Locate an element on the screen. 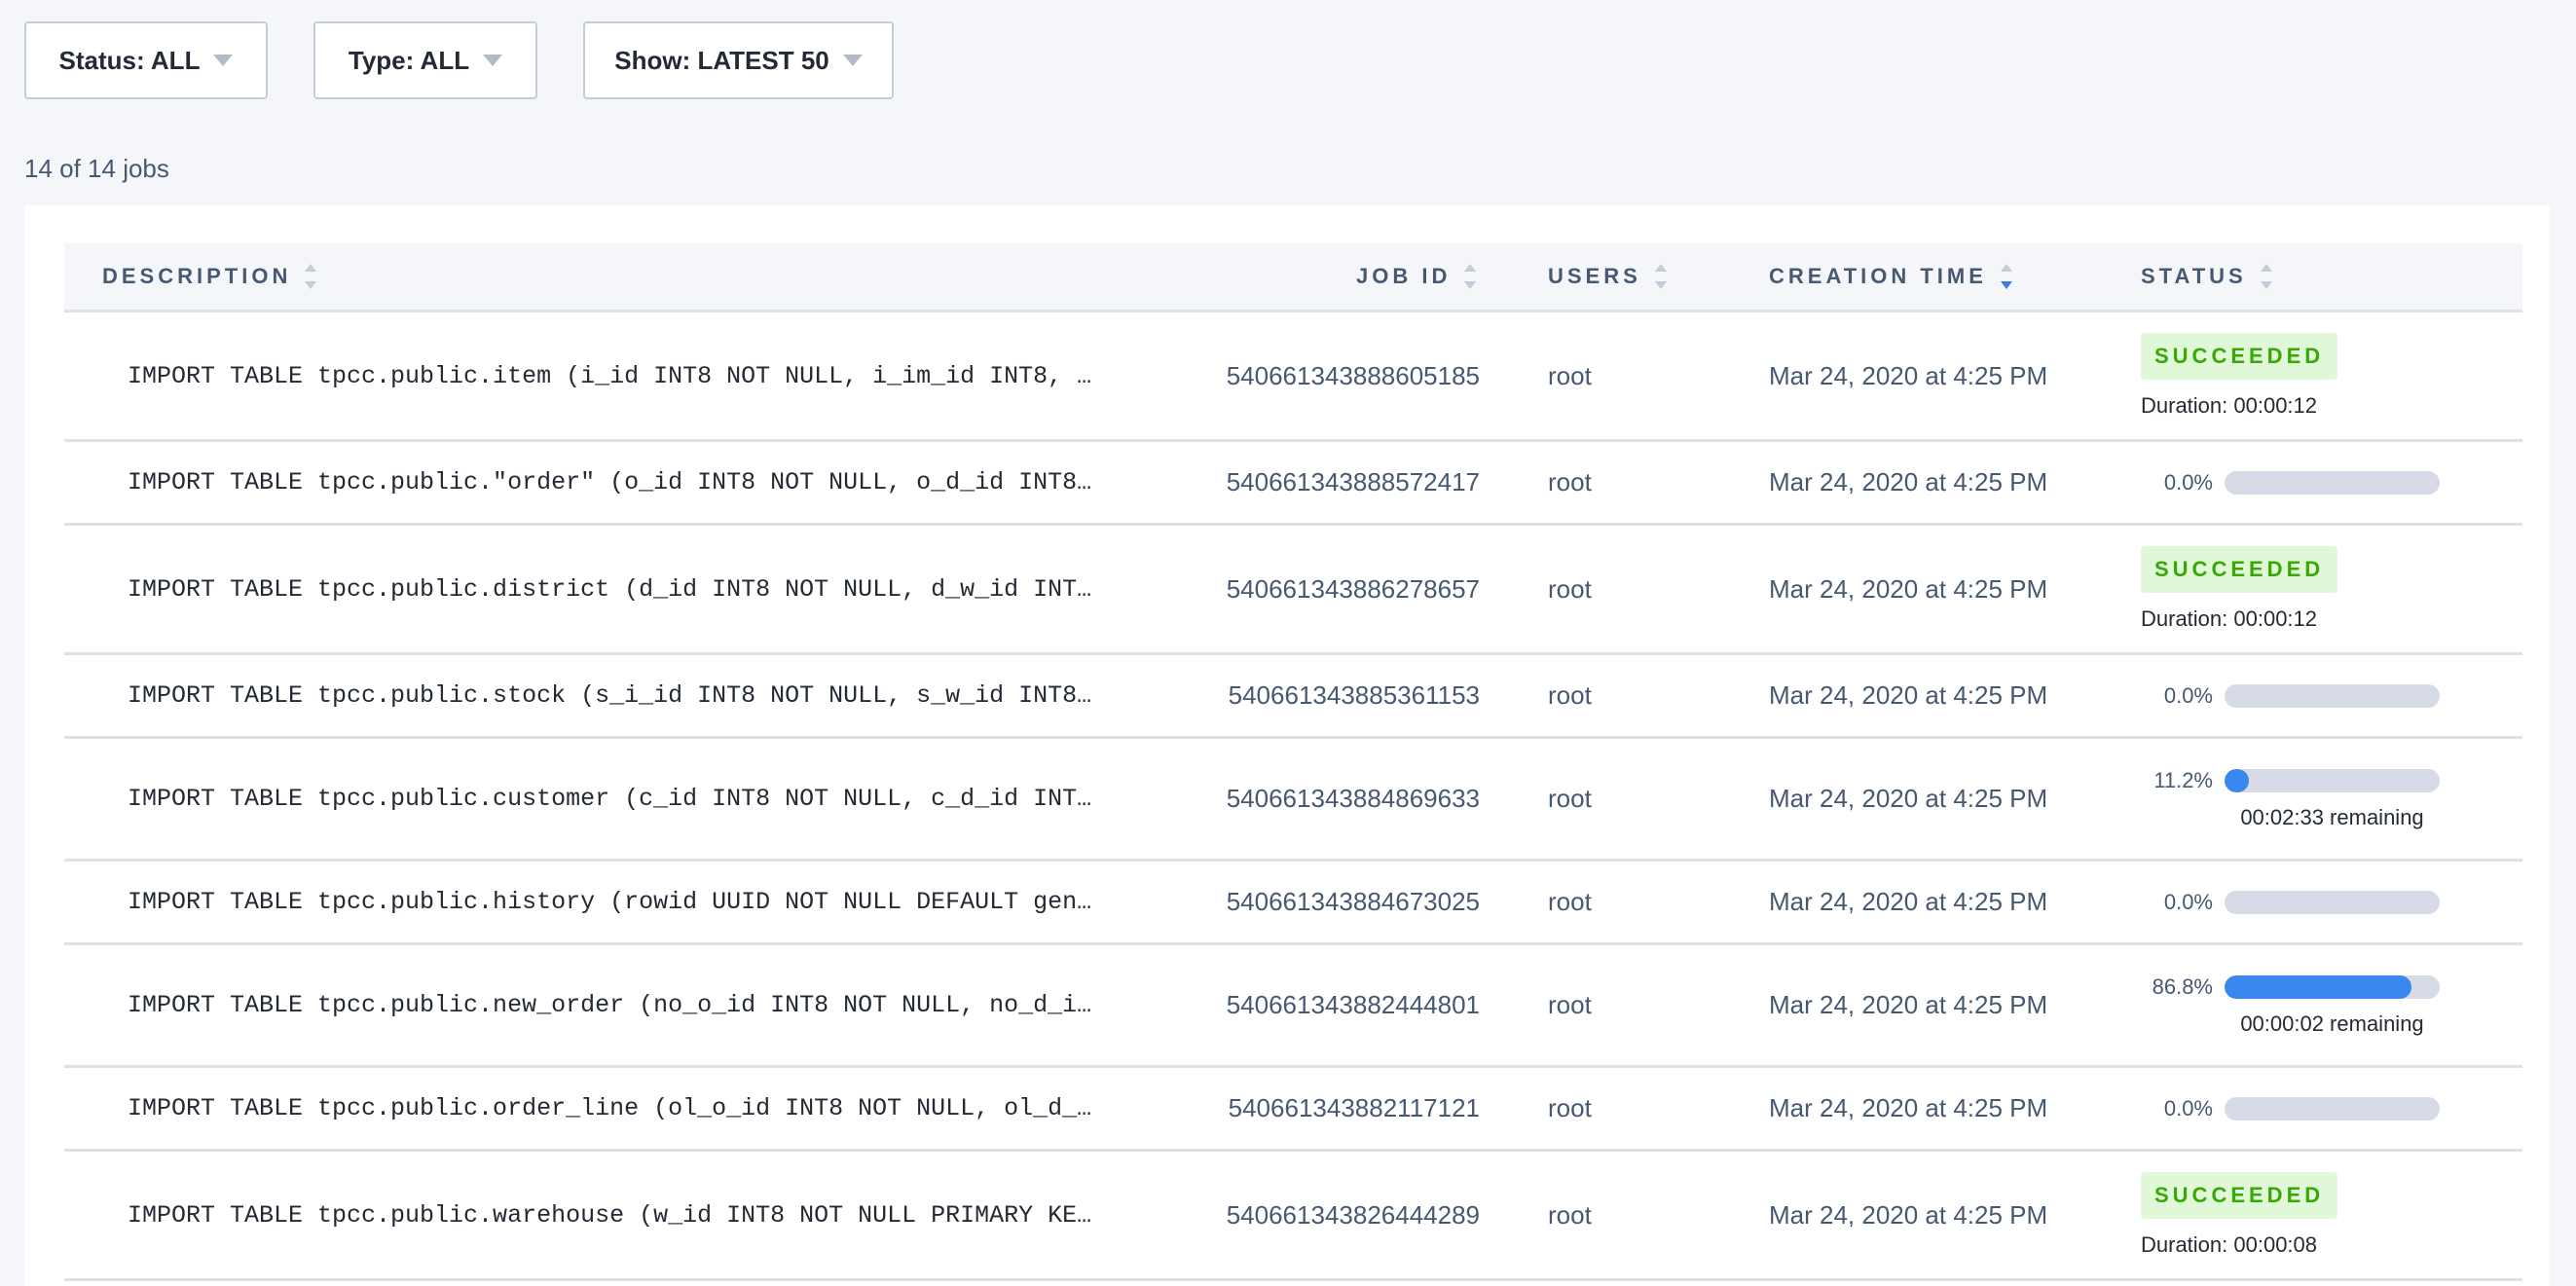 The image size is (2576, 1286). job-id: 540661343888572417 is located at coordinates (1353, 481).